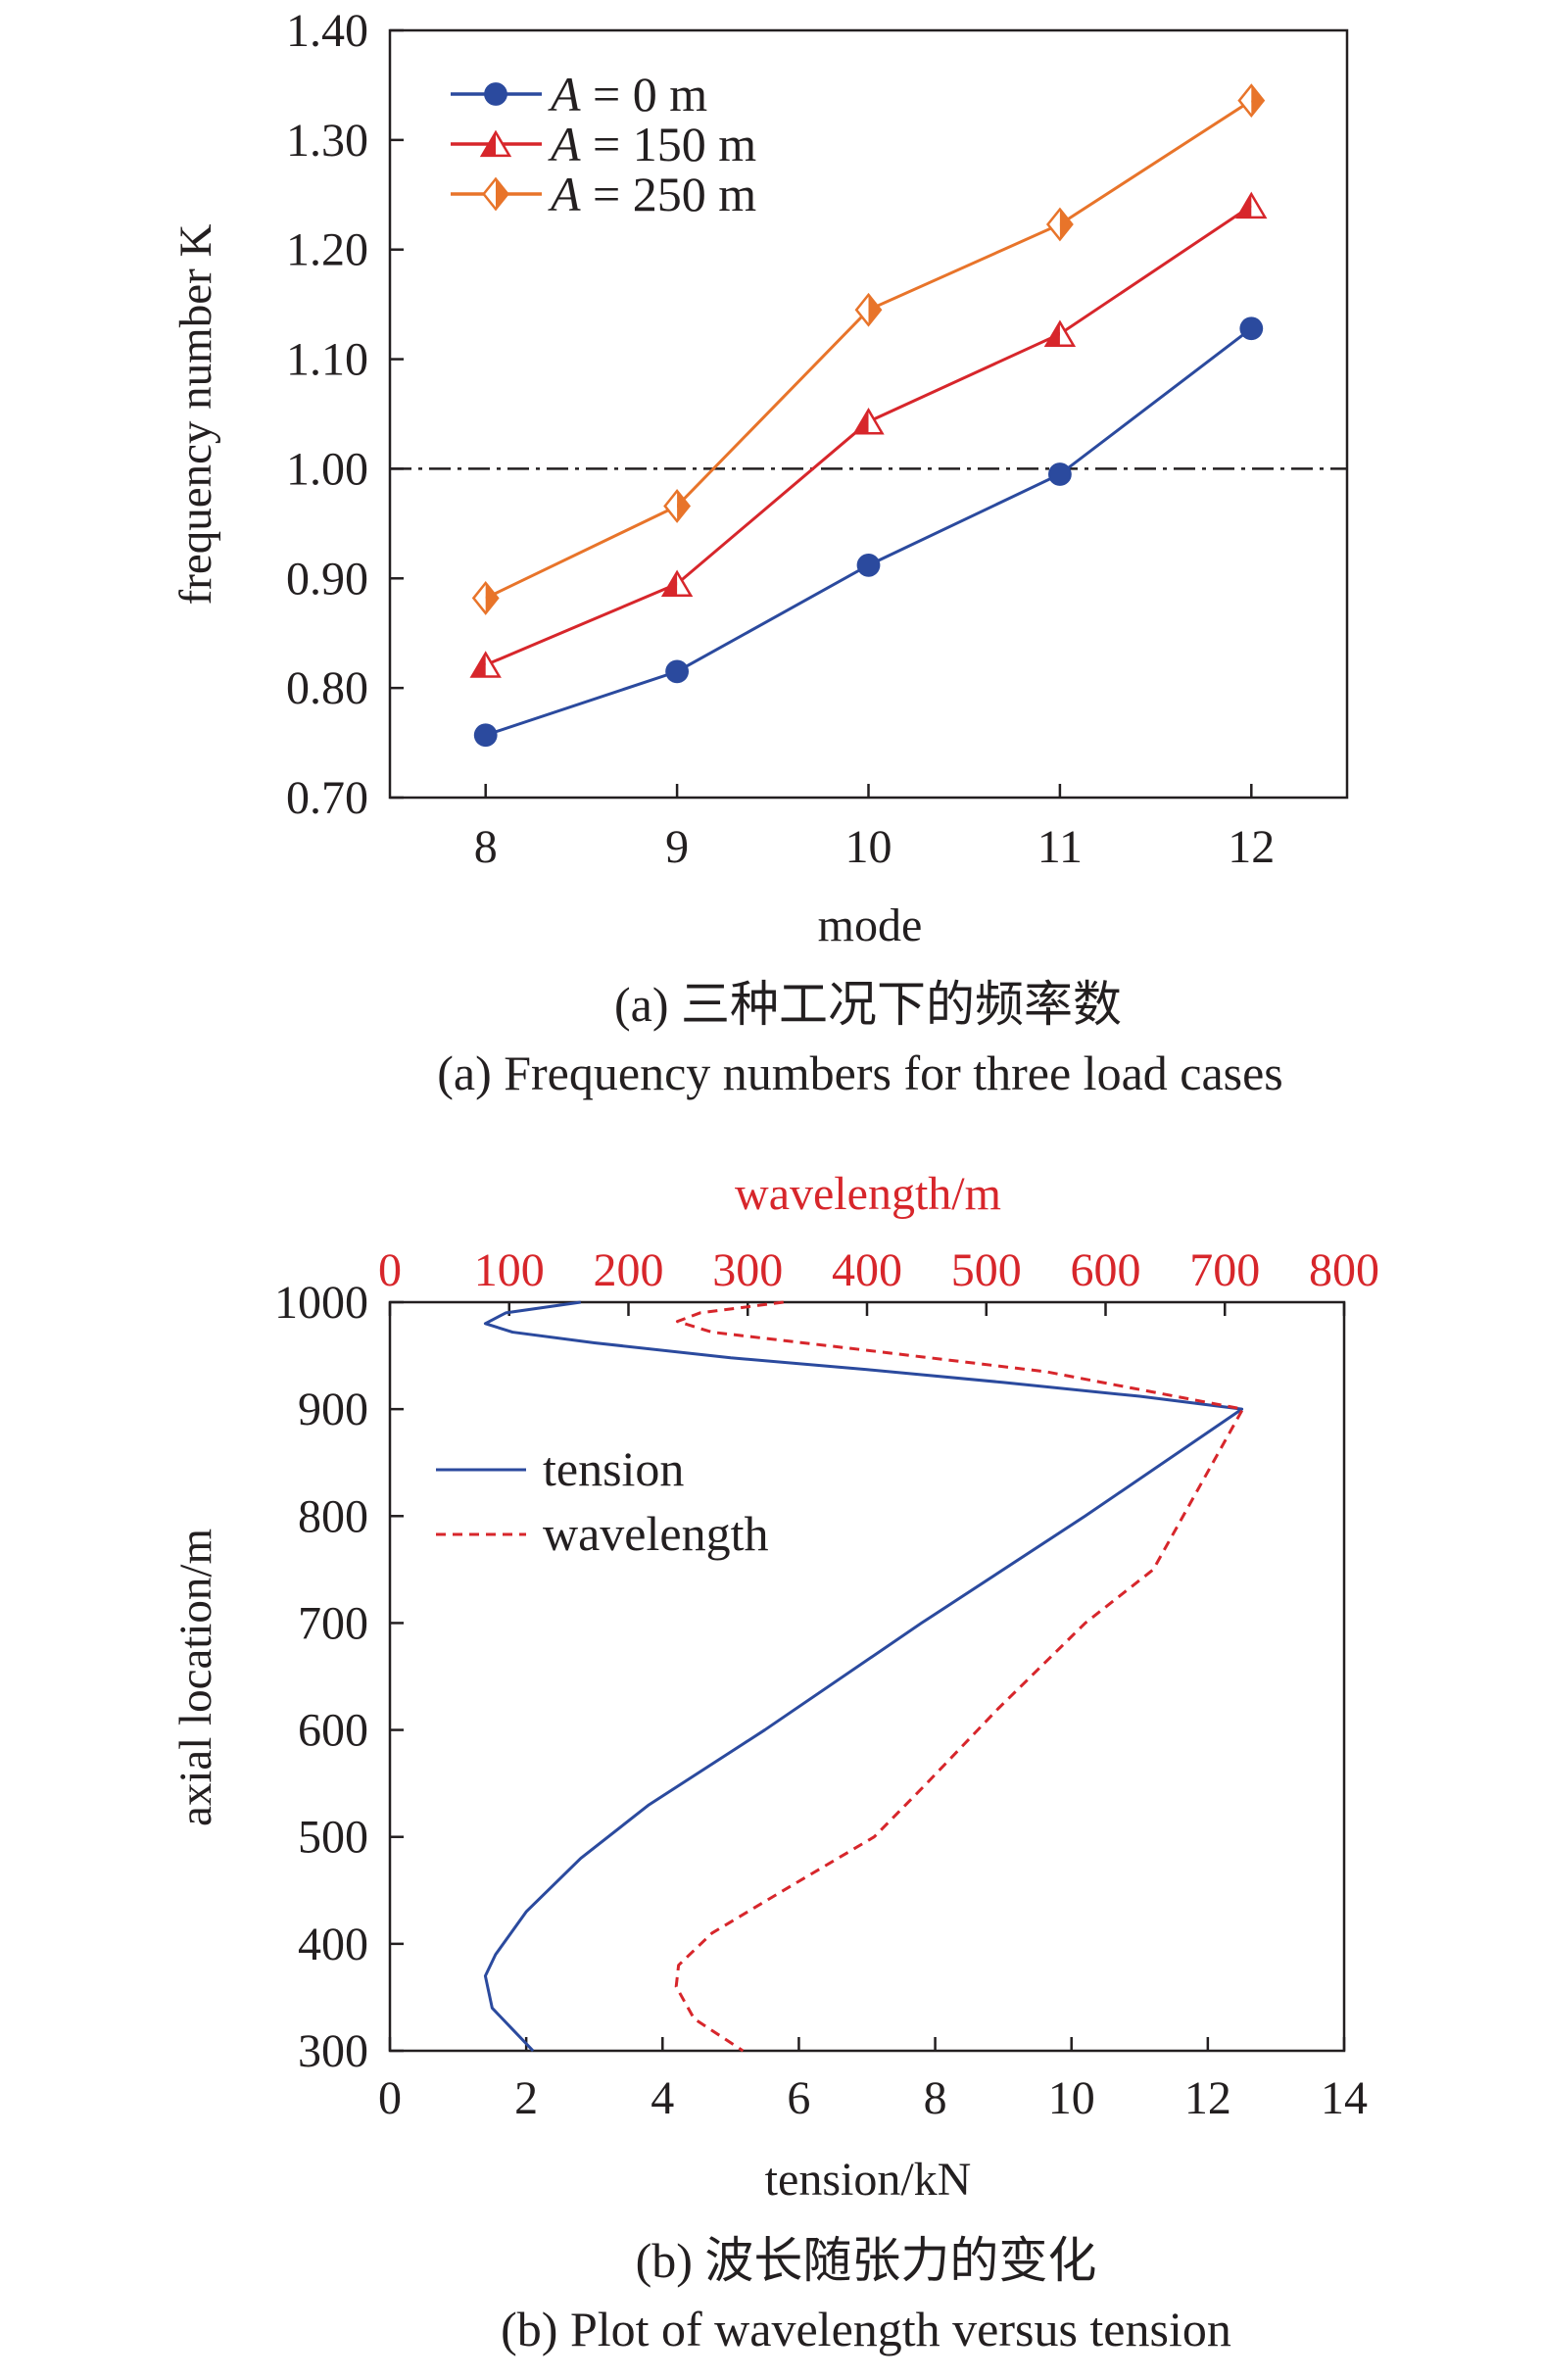 The height and width of the screenshot is (2380, 1543). I want to click on top-tick-label: 400, so click(867, 1270).